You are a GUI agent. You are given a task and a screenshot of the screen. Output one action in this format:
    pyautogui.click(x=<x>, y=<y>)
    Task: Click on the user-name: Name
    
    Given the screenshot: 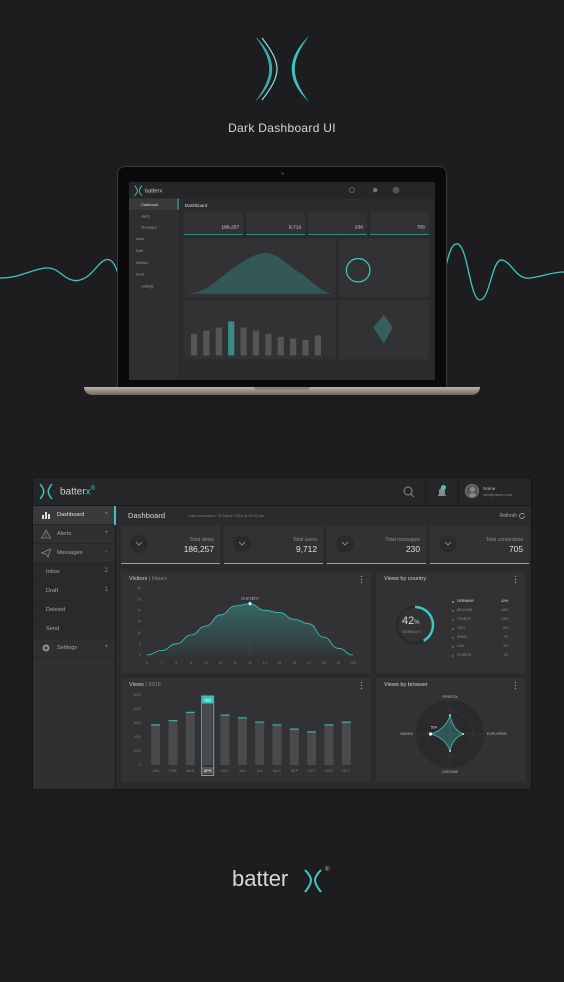 What is the action you would take?
    pyautogui.click(x=489, y=488)
    